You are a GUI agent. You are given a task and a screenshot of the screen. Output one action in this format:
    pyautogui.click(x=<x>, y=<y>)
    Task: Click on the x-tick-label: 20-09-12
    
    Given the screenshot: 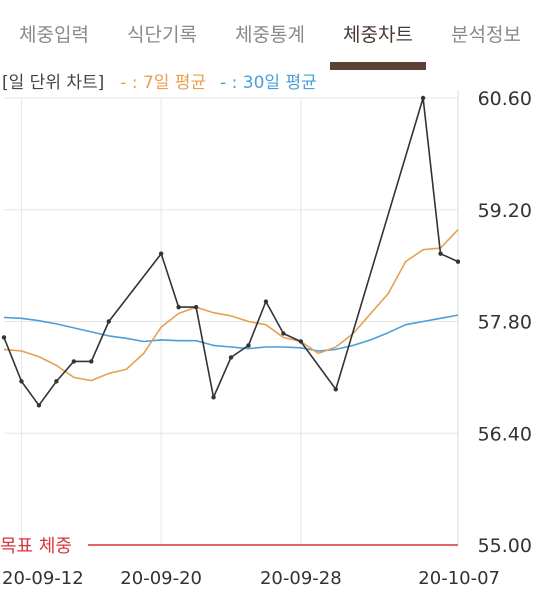 What is the action you would take?
    pyautogui.click(x=43, y=578)
    